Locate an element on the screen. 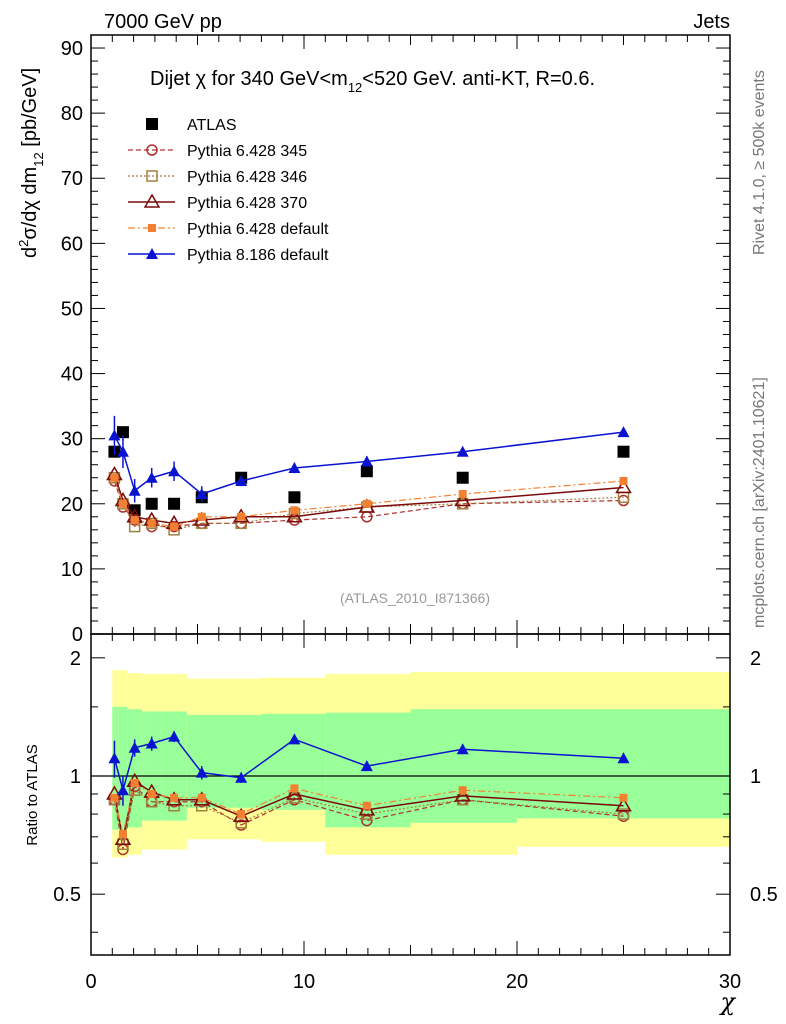  ratio-y-tick-label: 1 is located at coordinates (75, 777).